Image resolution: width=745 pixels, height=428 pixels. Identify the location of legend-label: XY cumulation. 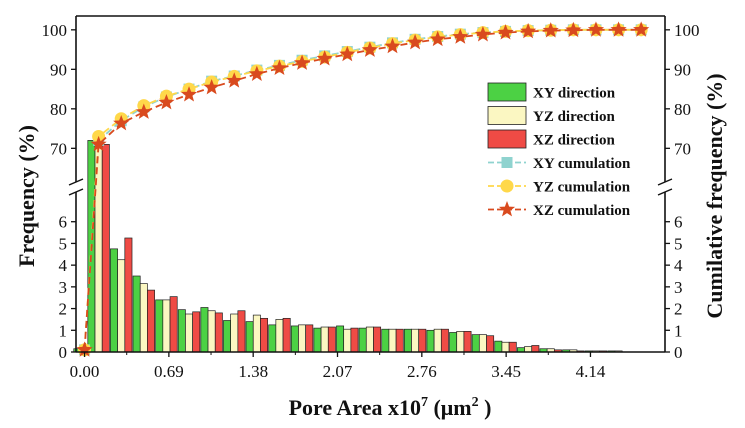
(582, 164).